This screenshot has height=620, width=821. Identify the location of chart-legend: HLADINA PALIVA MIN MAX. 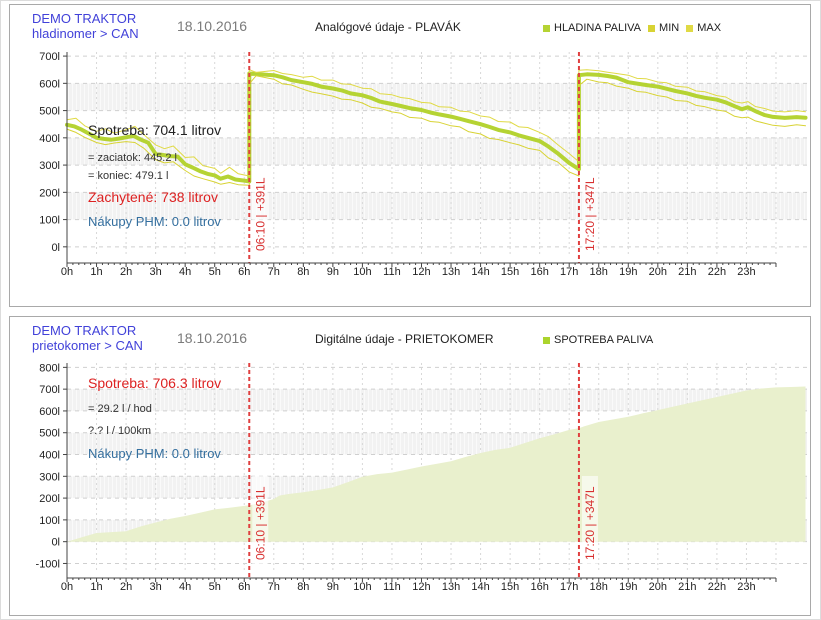
(632, 28).